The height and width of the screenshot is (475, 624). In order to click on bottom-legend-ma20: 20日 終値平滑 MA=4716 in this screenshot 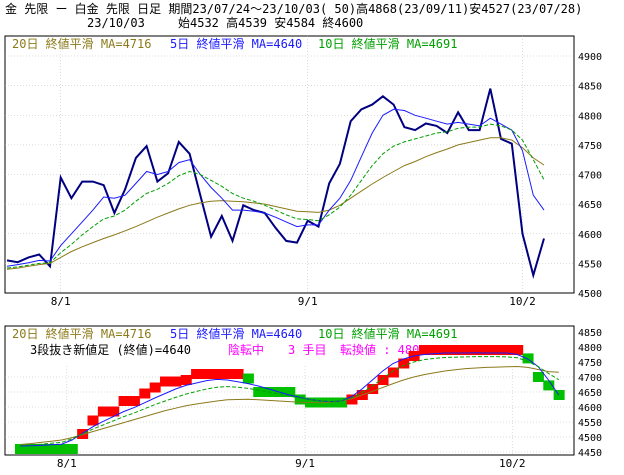, I will do `click(81, 333)`.